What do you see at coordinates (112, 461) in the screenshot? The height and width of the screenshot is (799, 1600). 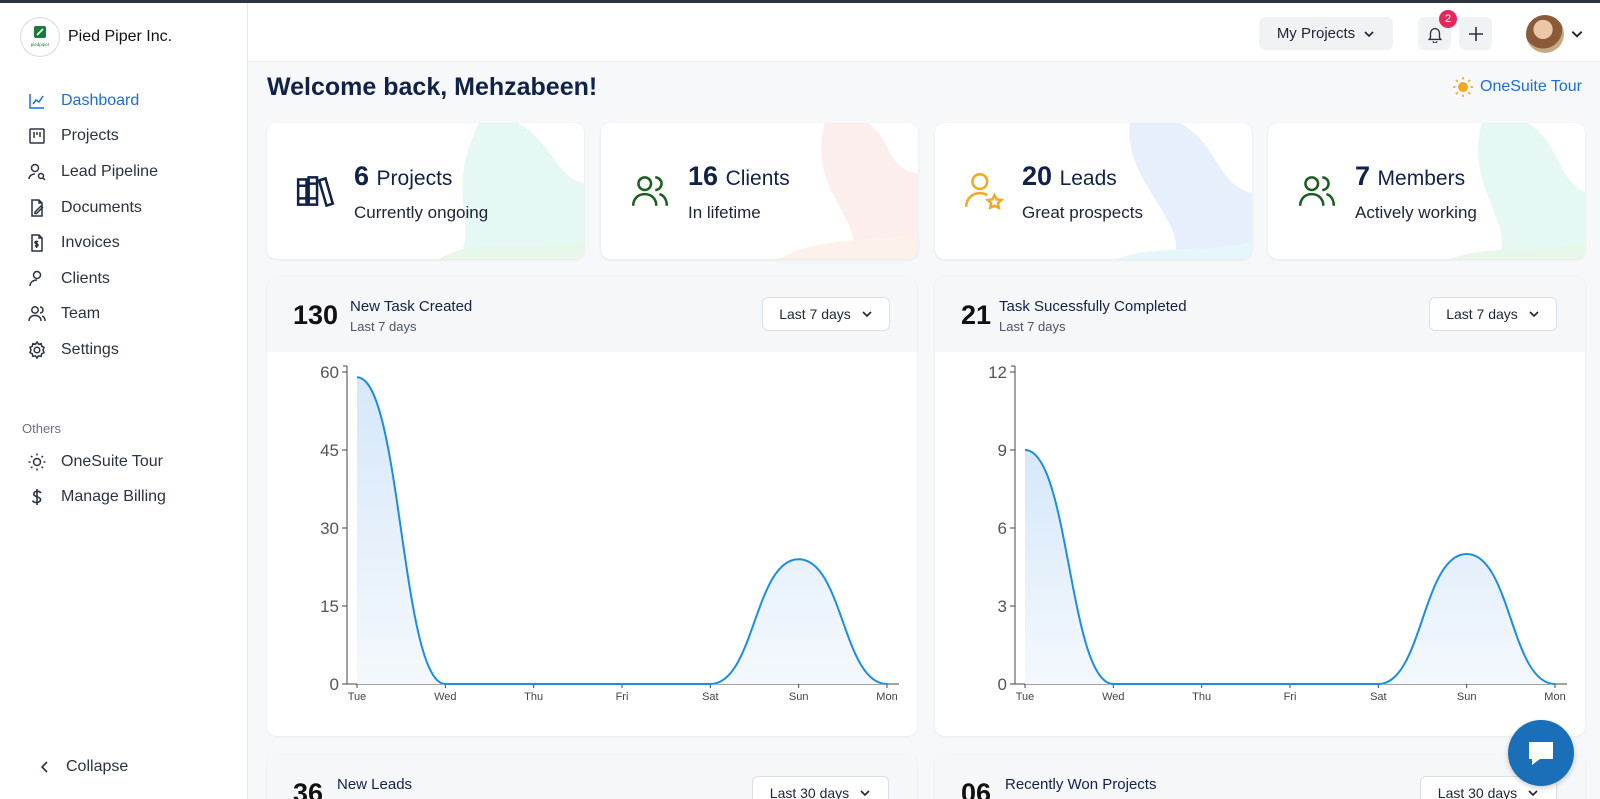 I see `sidebar-item-label: OneSuite Tour` at bounding box center [112, 461].